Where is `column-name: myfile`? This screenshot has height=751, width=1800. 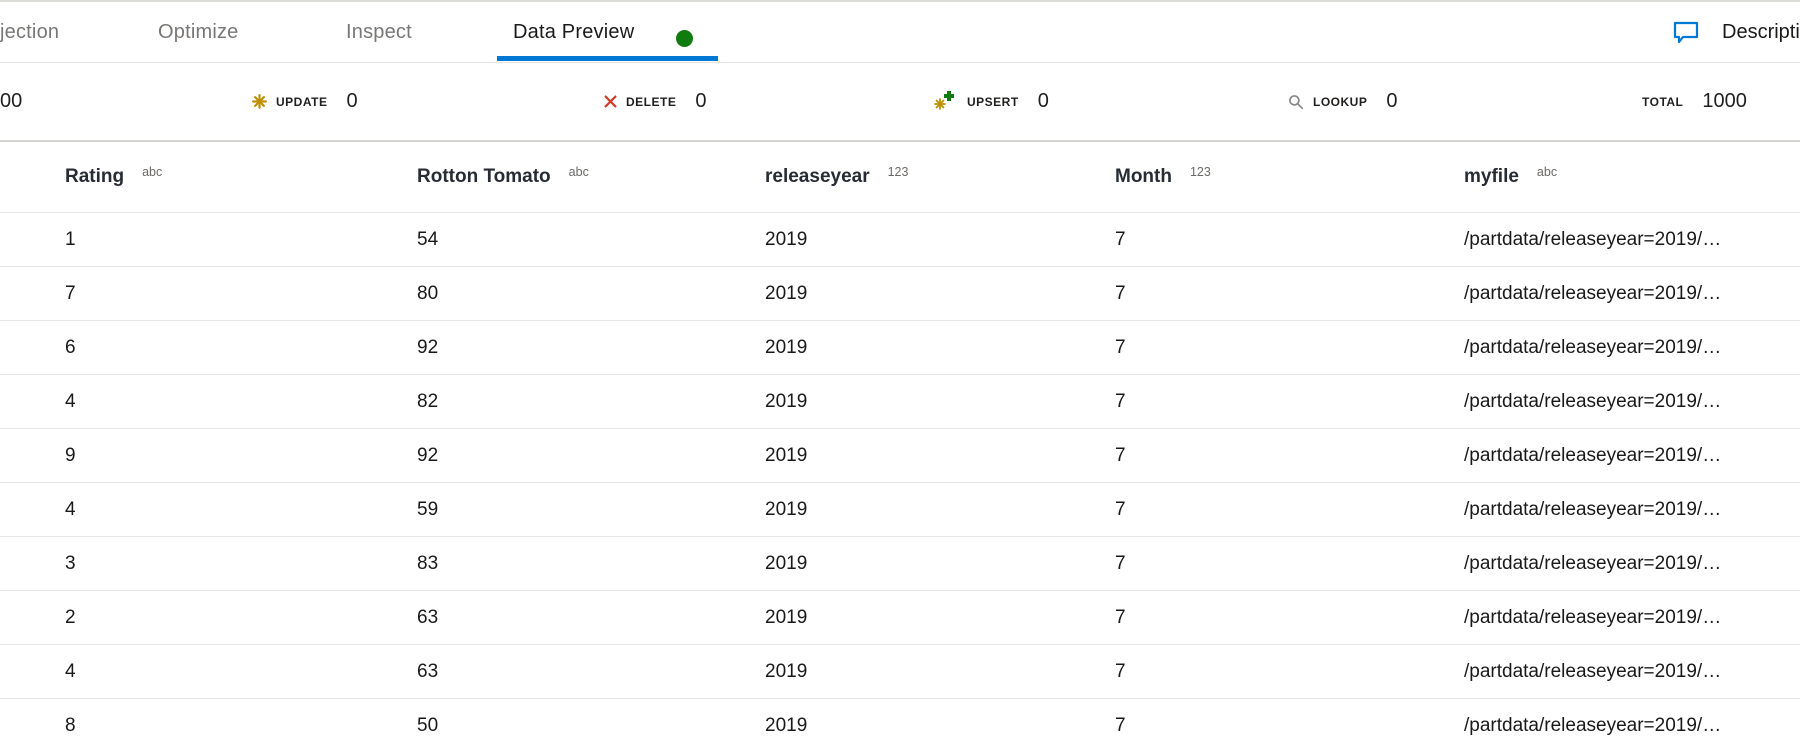 column-name: myfile is located at coordinates (1491, 176).